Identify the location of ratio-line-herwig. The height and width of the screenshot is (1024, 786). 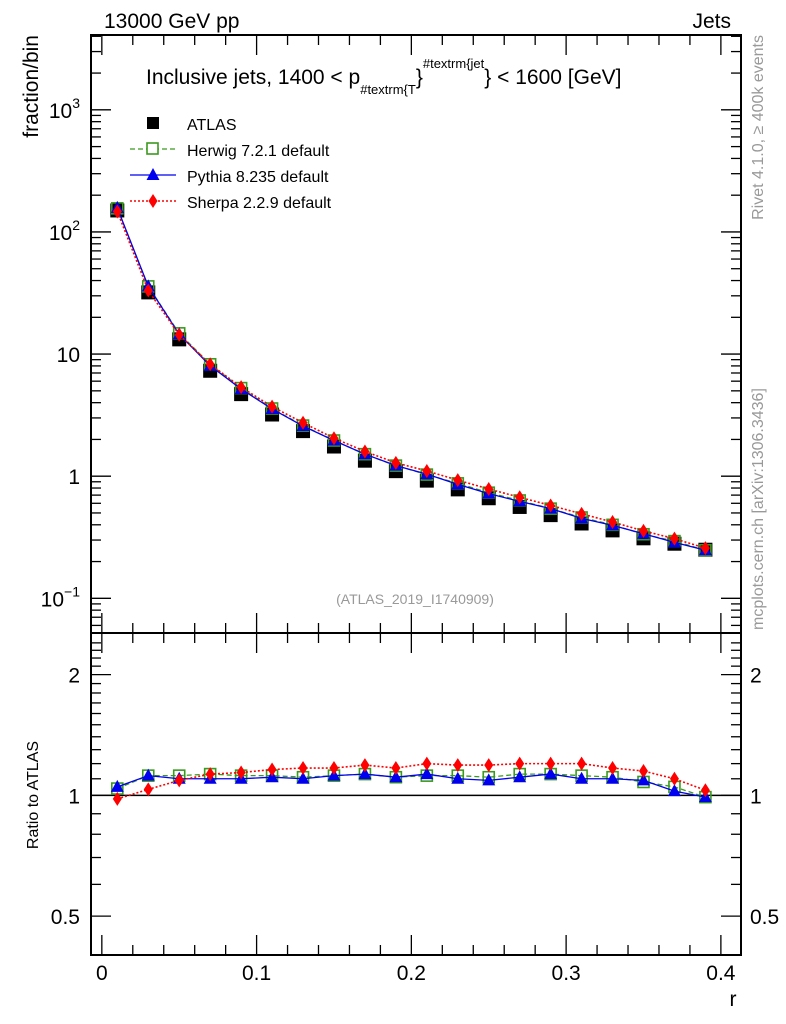
(411, 785).